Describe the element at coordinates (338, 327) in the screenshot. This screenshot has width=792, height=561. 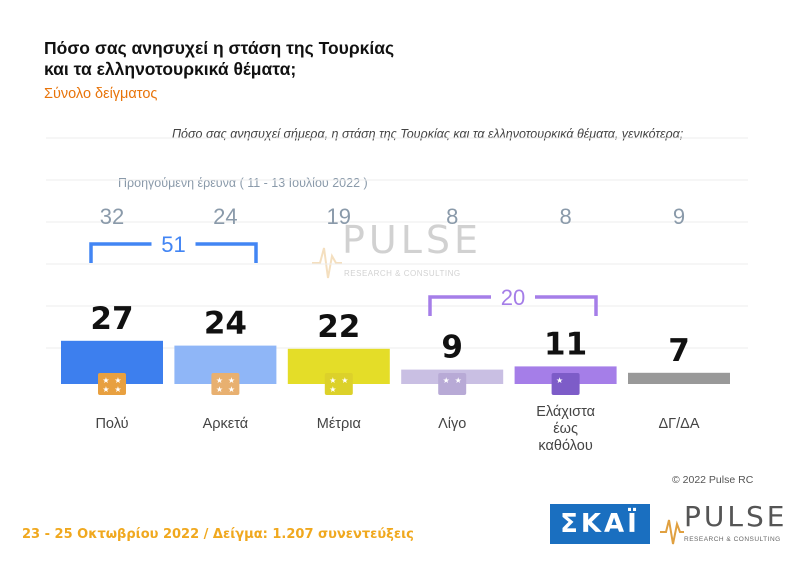
I see `bar-value-label: 22` at that location.